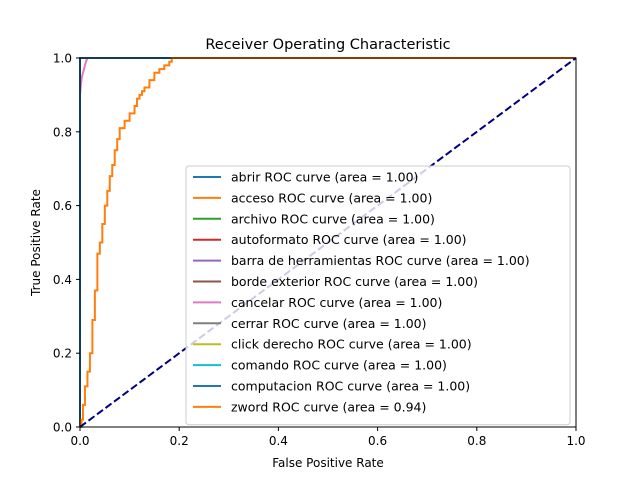 This screenshot has height=485, width=640. I want to click on legend-entry-label: acceso ROC curve (area = 1.00), so click(331, 197).